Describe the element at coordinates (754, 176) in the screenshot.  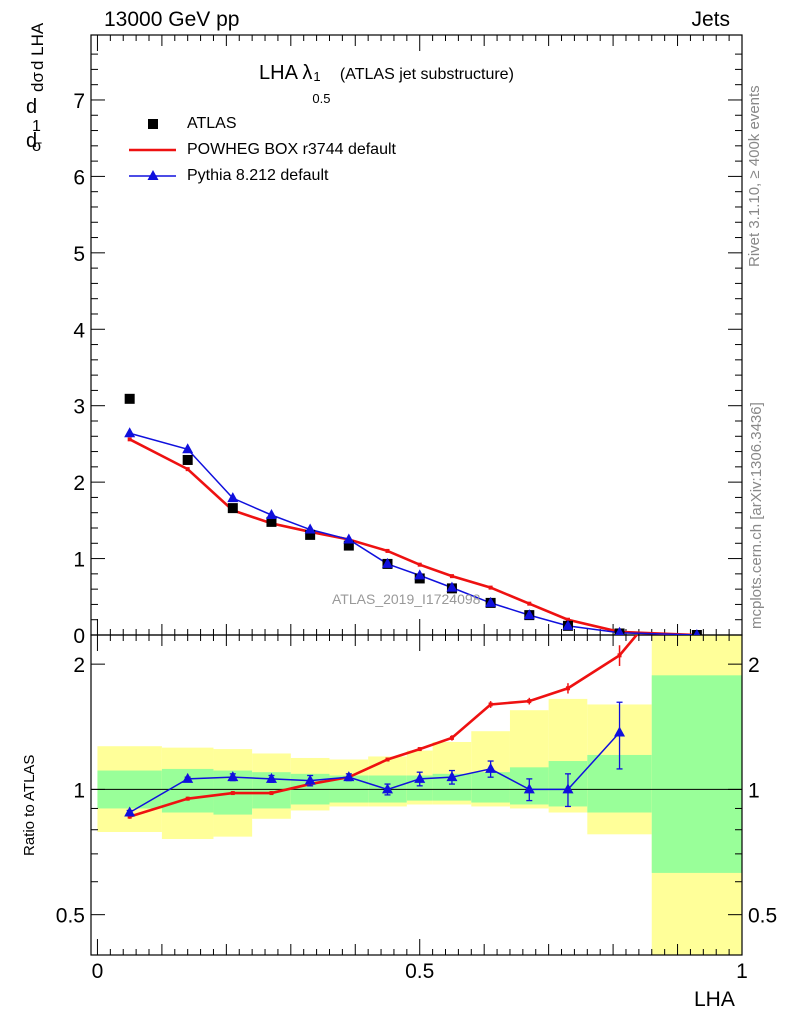
I see `rivet-info-text: Rivet 3.1.10, ≥ 400k events` at that location.